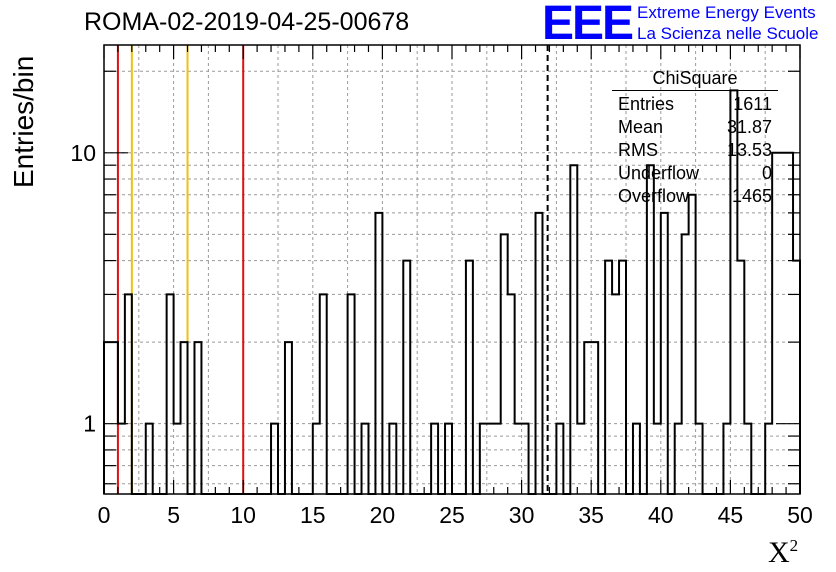 This screenshot has width=836, height=572. Describe the element at coordinates (726, 12) in the screenshot. I see `logo-caption-line1: Extreme Energy Events` at that location.